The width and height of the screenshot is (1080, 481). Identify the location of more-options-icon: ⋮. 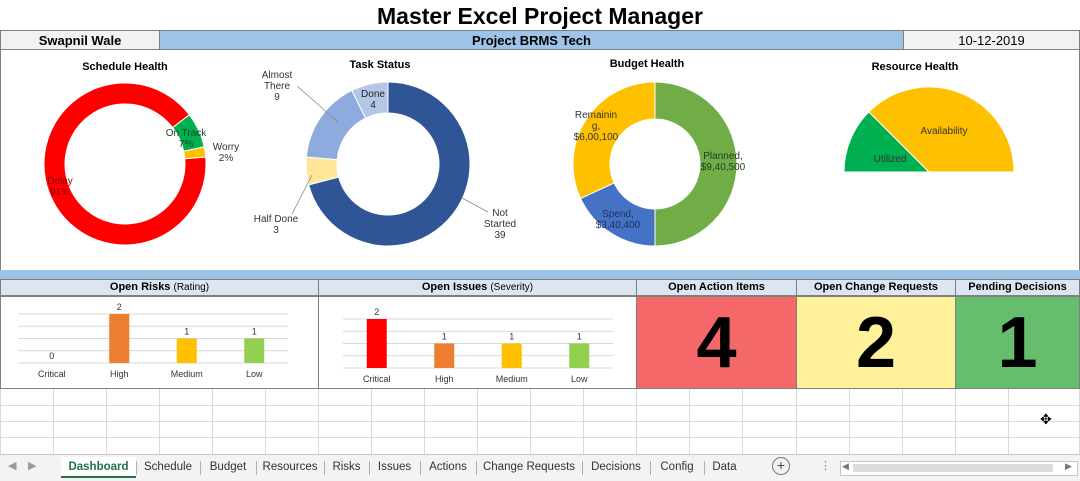
(825, 466).